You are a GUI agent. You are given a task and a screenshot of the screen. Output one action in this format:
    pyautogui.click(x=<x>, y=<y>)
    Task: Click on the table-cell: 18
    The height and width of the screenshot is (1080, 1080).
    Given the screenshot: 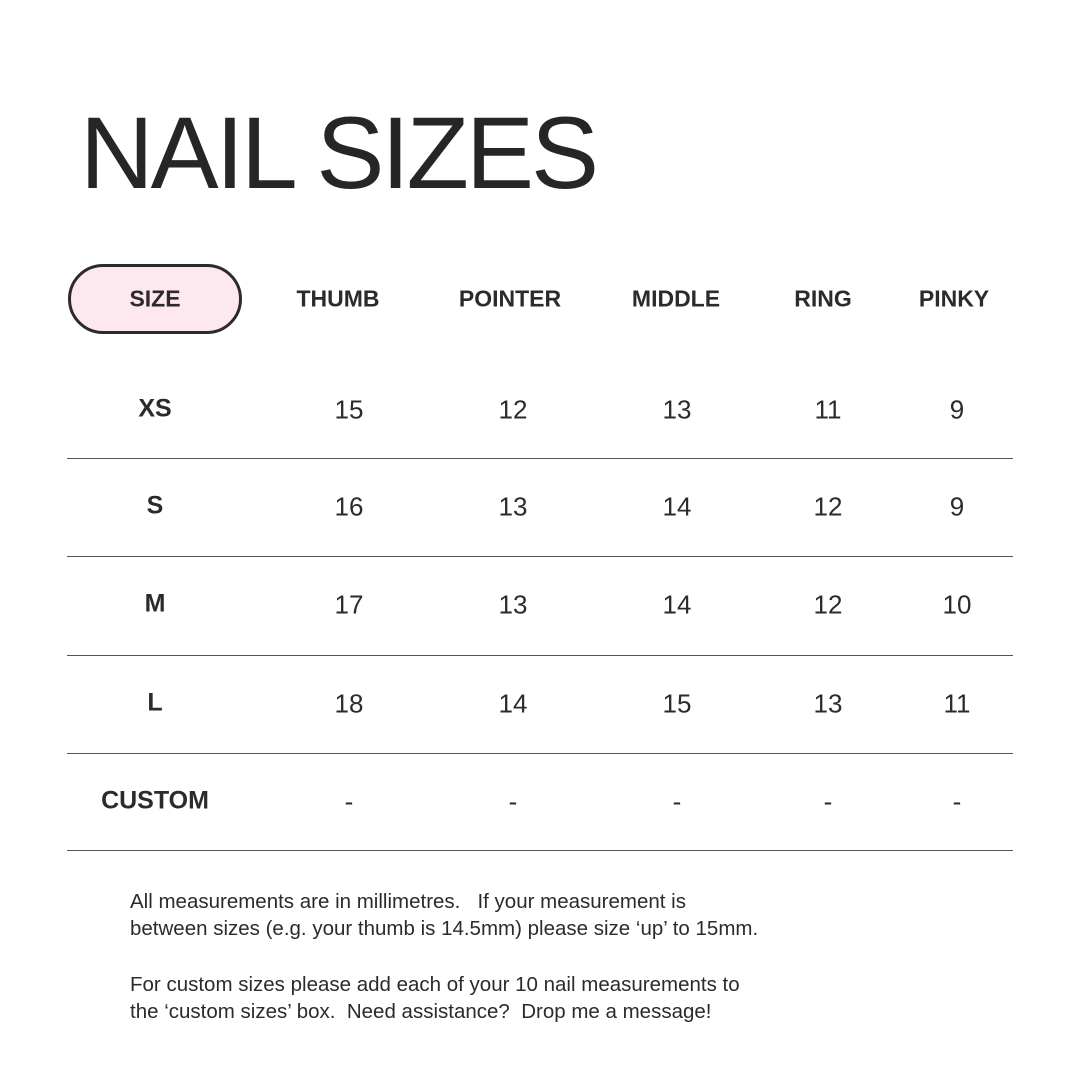 What is the action you would take?
    pyautogui.click(x=349, y=703)
    